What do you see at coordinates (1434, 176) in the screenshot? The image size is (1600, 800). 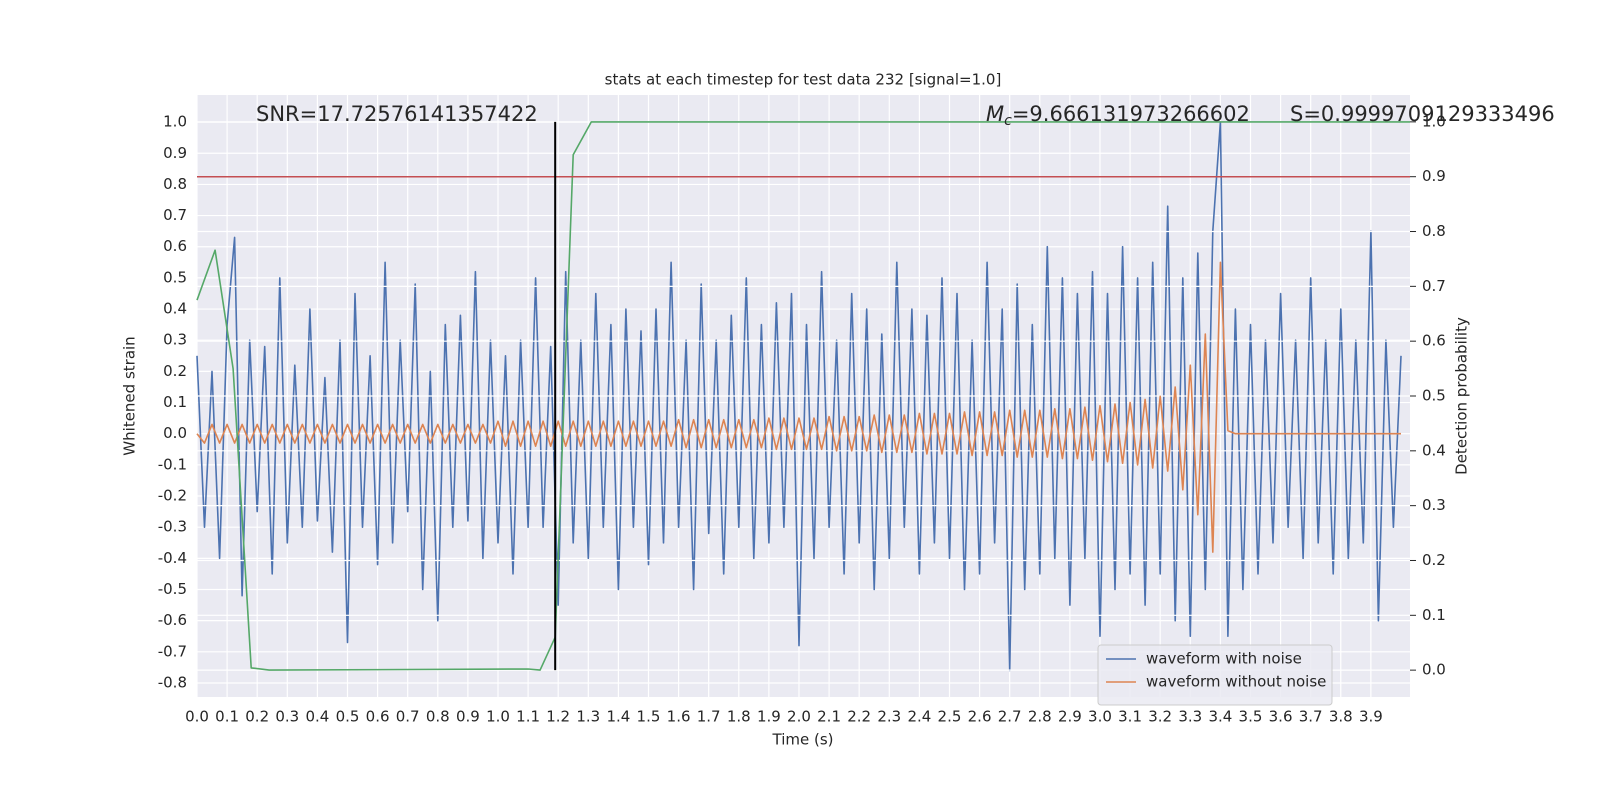 I see `y2-tick-label: 0.9` at bounding box center [1434, 176].